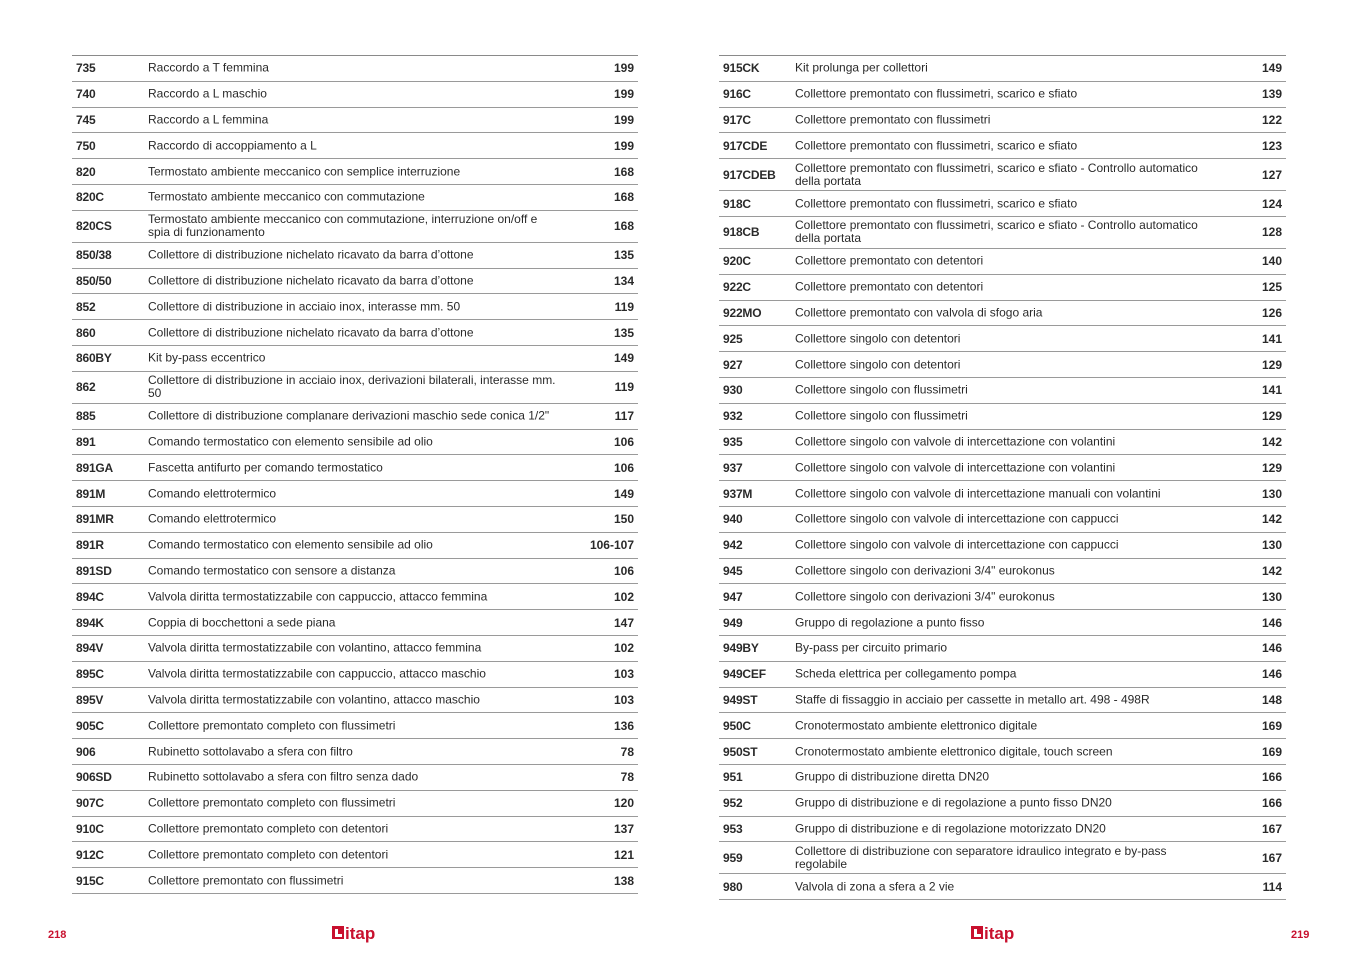 The height and width of the screenshot is (959, 1356). Describe the element at coordinates (740, 751) in the screenshot. I see `article-code: 950ST` at that location.